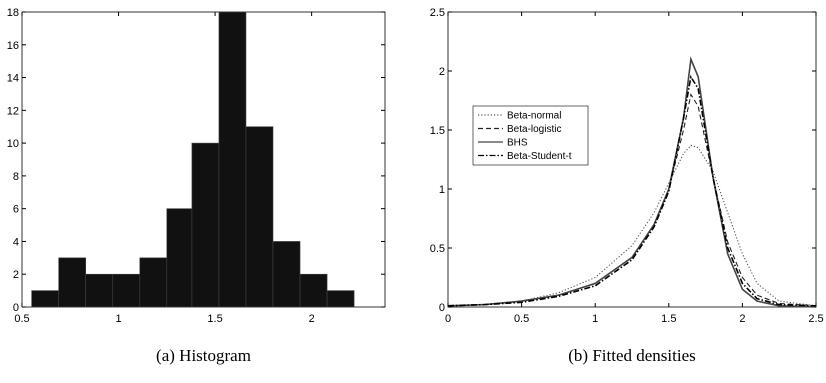  What do you see at coordinates (437, 249) in the screenshot?
I see `y-tick-label: 0.5` at bounding box center [437, 249].